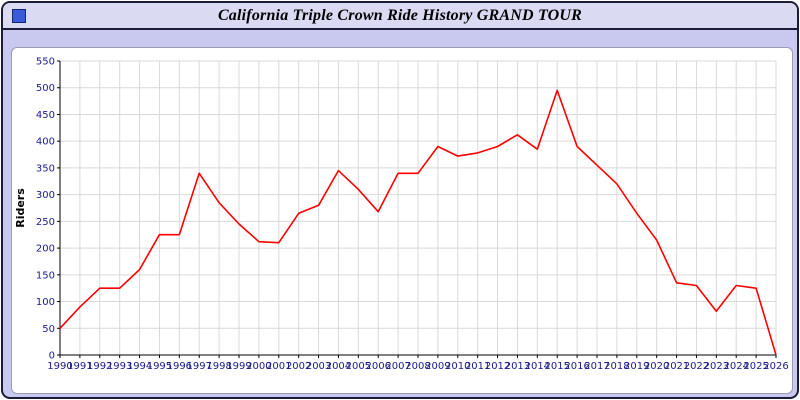  What do you see at coordinates (437, 366) in the screenshot?
I see `svg-text: 2009` at bounding box center [437, 366].